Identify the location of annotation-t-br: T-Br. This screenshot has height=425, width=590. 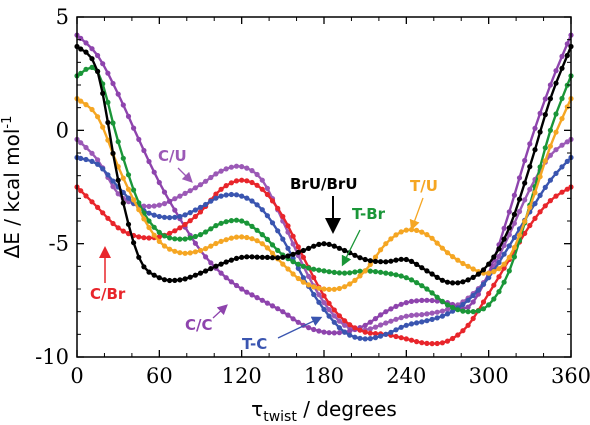
(363, 236).